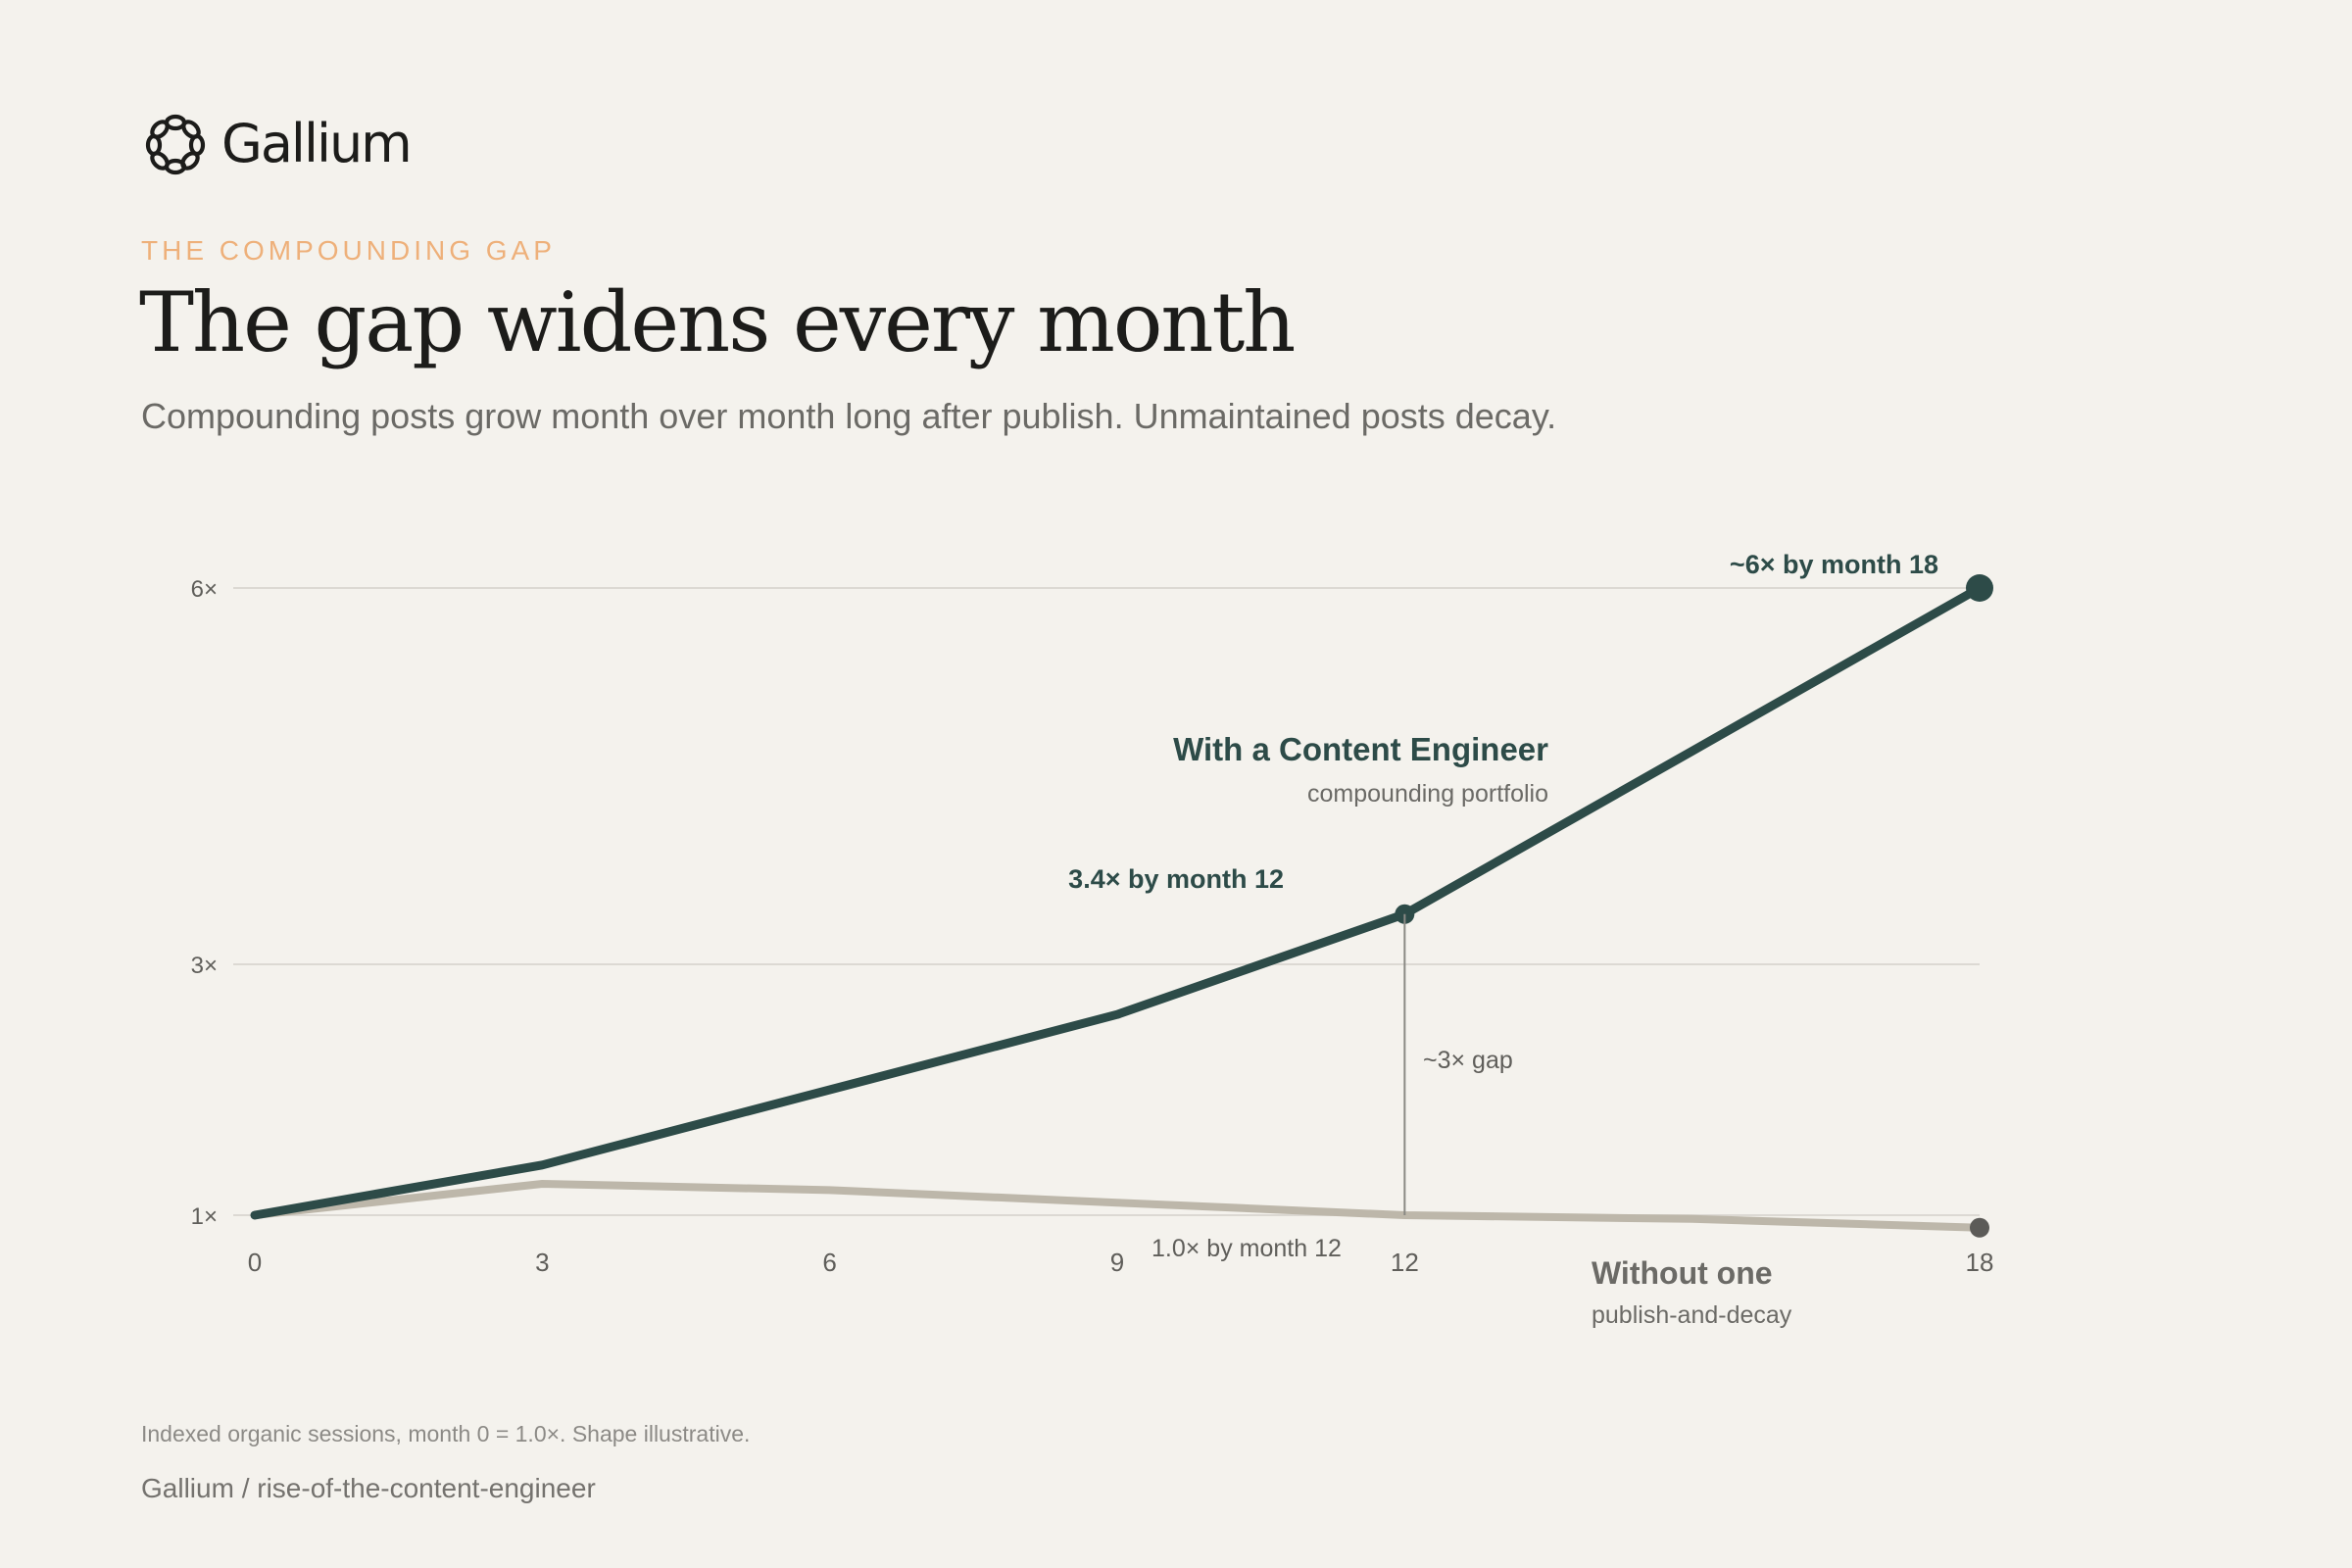 This screenshot has width=2352, height=1568. I want to click on x-tick-label: 0, so click(255, 1262).